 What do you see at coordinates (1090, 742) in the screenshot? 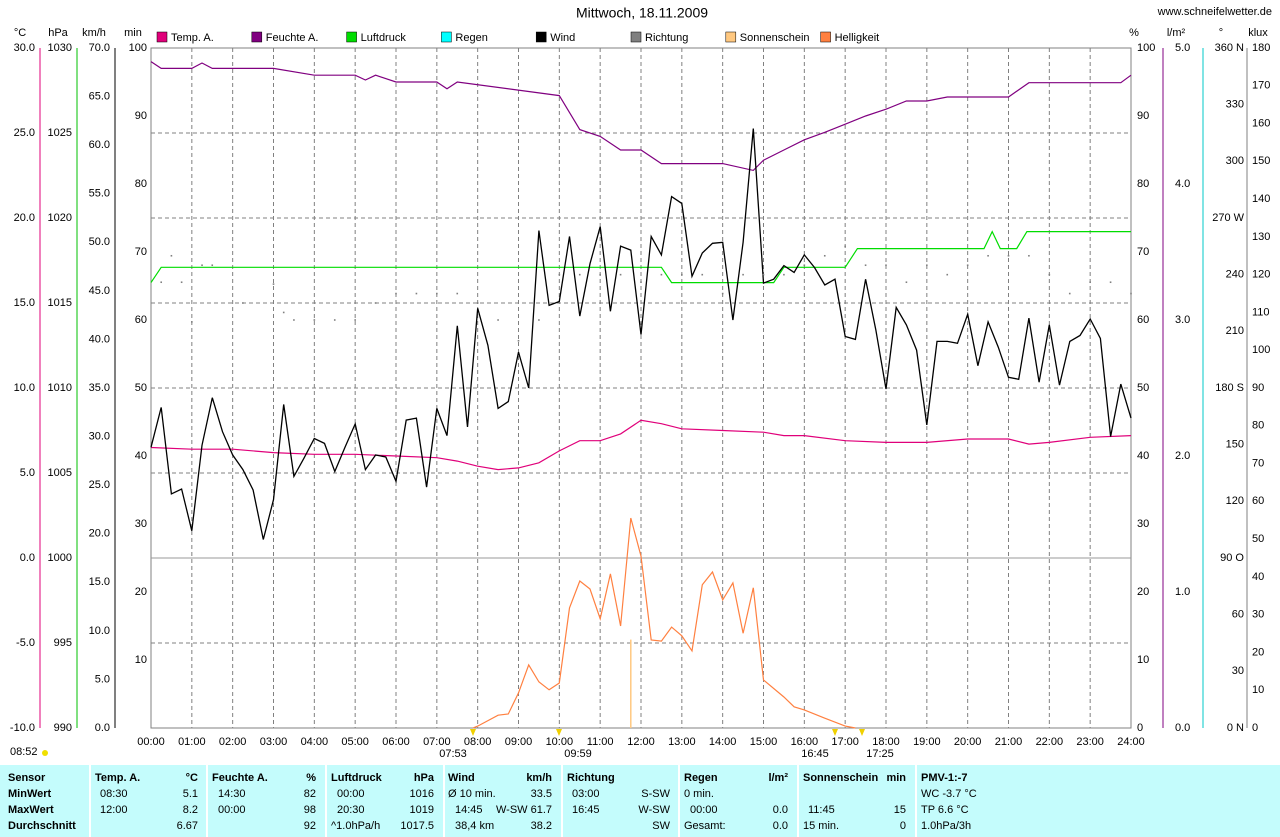
I see `x-tick-label: 23:00` at bounding box center [1090, 742].